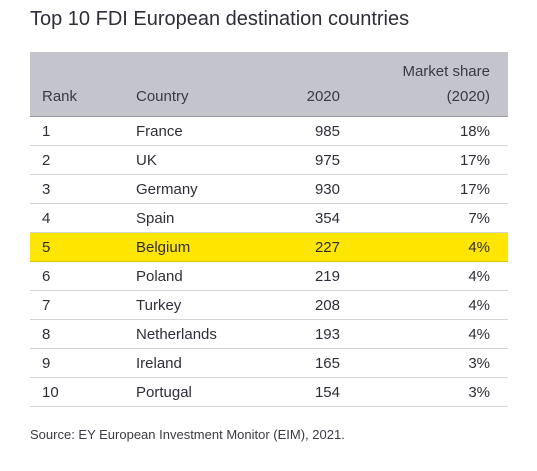 The height and width of the screenshot is (471, 537). I want to click on cell-country: Germany, so click(167, 189).